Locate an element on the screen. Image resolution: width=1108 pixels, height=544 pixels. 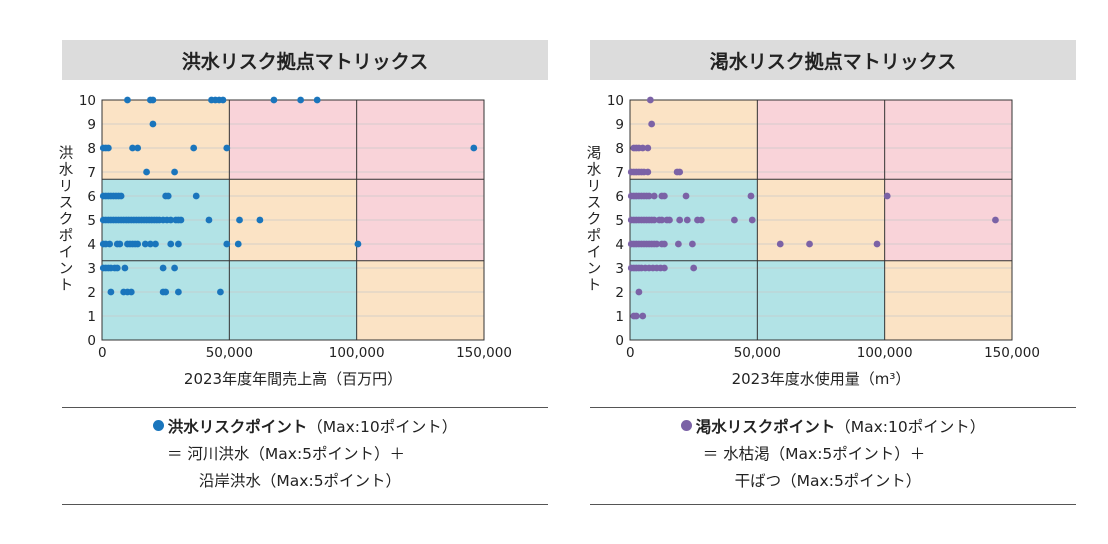
x-tick-label: 100,000 is located at coordinates (885, 353).